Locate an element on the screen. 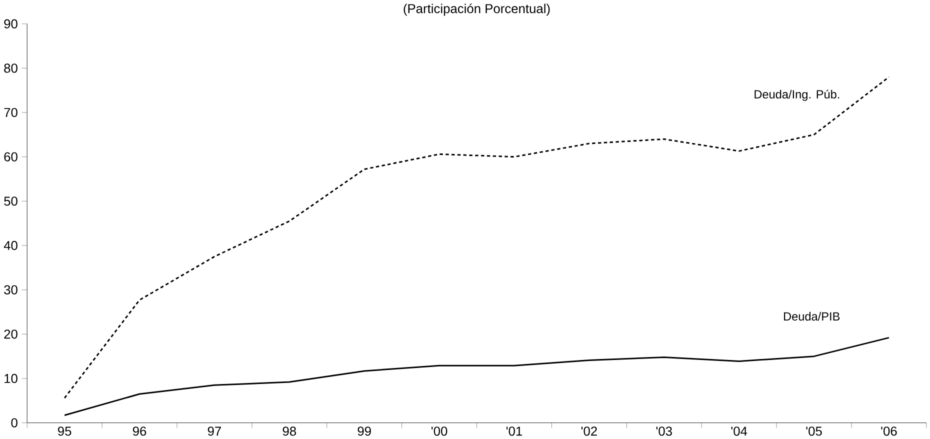  y-tick-label: 80 is located at coordinates (11, 68).